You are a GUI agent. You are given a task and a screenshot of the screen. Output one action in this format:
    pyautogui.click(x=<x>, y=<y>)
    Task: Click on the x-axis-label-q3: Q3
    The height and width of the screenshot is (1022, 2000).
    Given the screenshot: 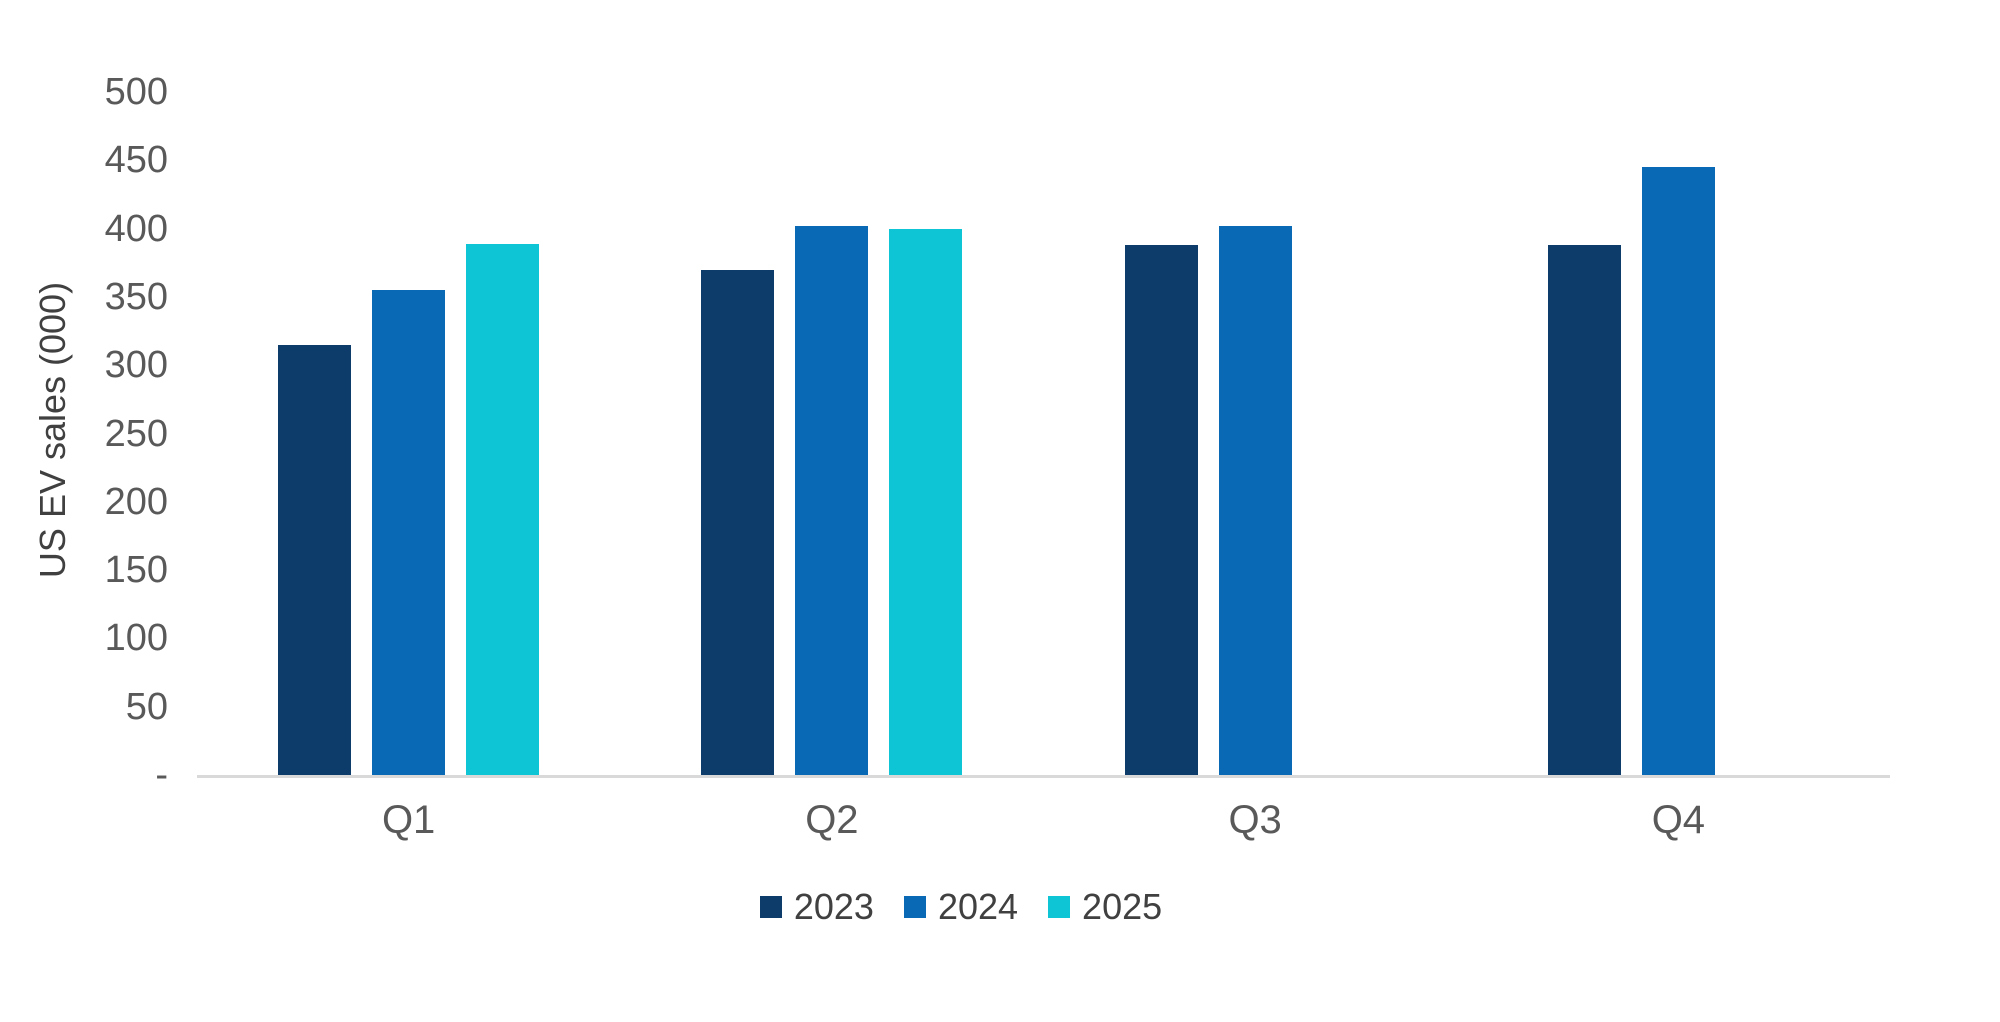 What is the action you would take?
    pyautogui.click(x=1255, y=820)
    